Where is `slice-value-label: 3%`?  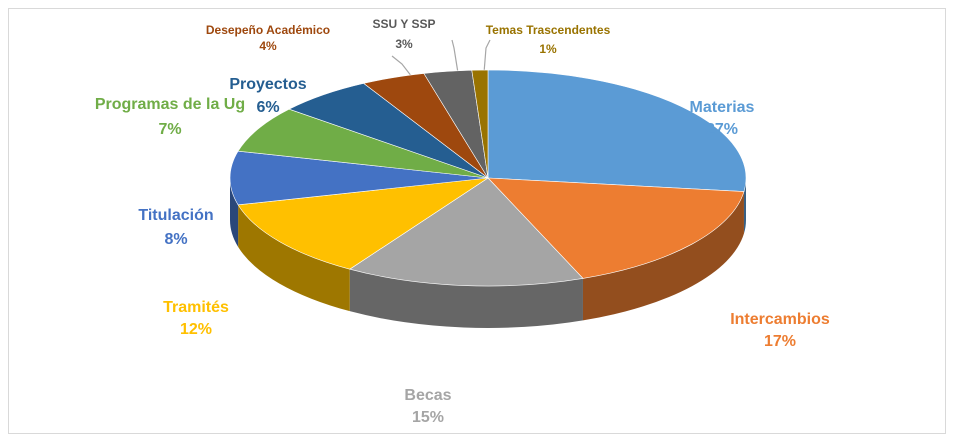
slice-value-label: 3% is located at coordinates (404, 44).